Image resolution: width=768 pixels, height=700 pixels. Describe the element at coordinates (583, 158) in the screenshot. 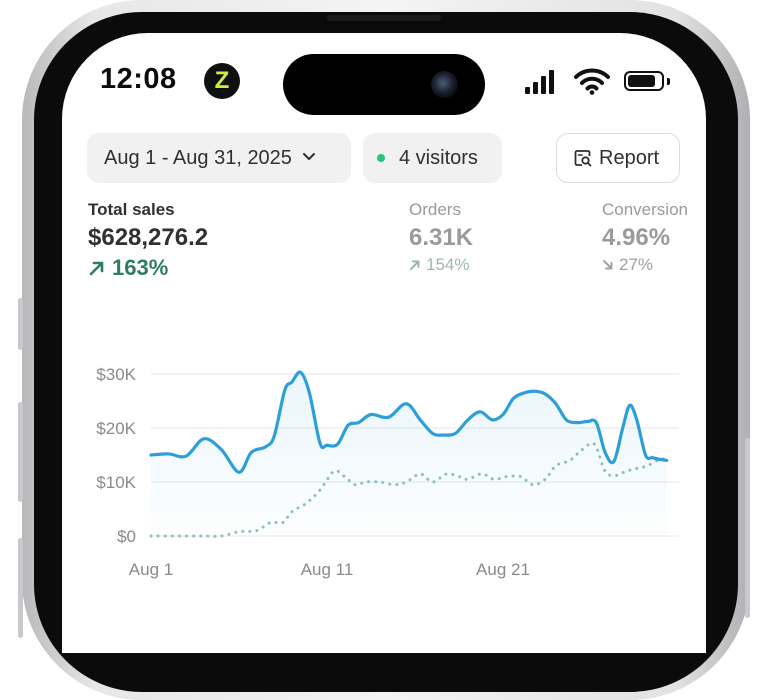

I see `report-search-icon` at that location.